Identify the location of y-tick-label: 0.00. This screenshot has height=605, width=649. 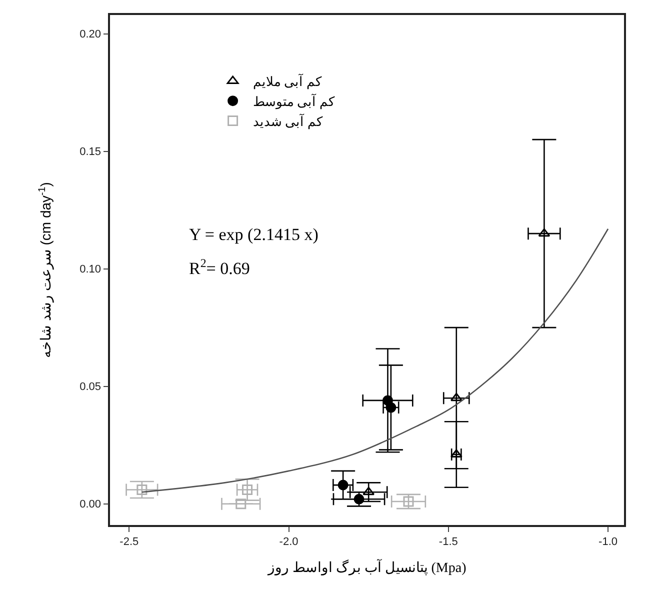
(91, 504).